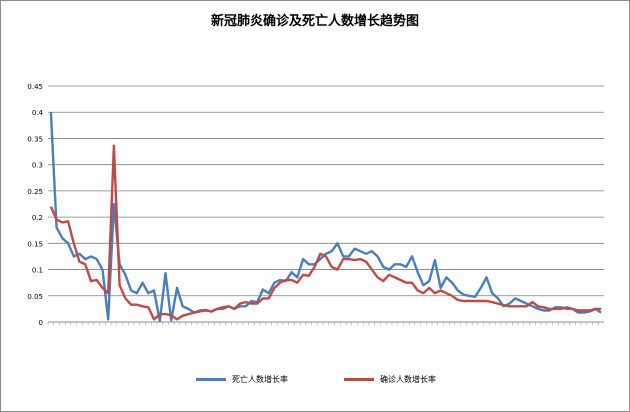 This screenshot has height=412, width=630. Describe the element at coordinates (37, 271) in the screenshot. I see `y-tick-label: 0.1` at that location.